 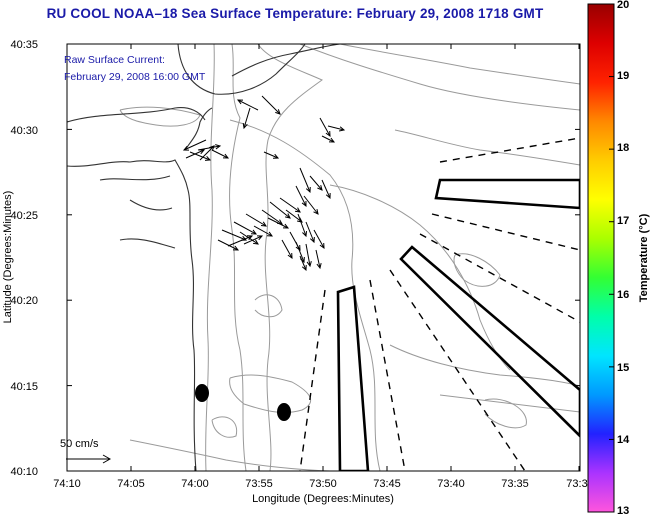 What do you see at coordinates (623, 295) in the screenshot?
I see `colorbar-tick-label: 16` at bounding box center [623, 295].